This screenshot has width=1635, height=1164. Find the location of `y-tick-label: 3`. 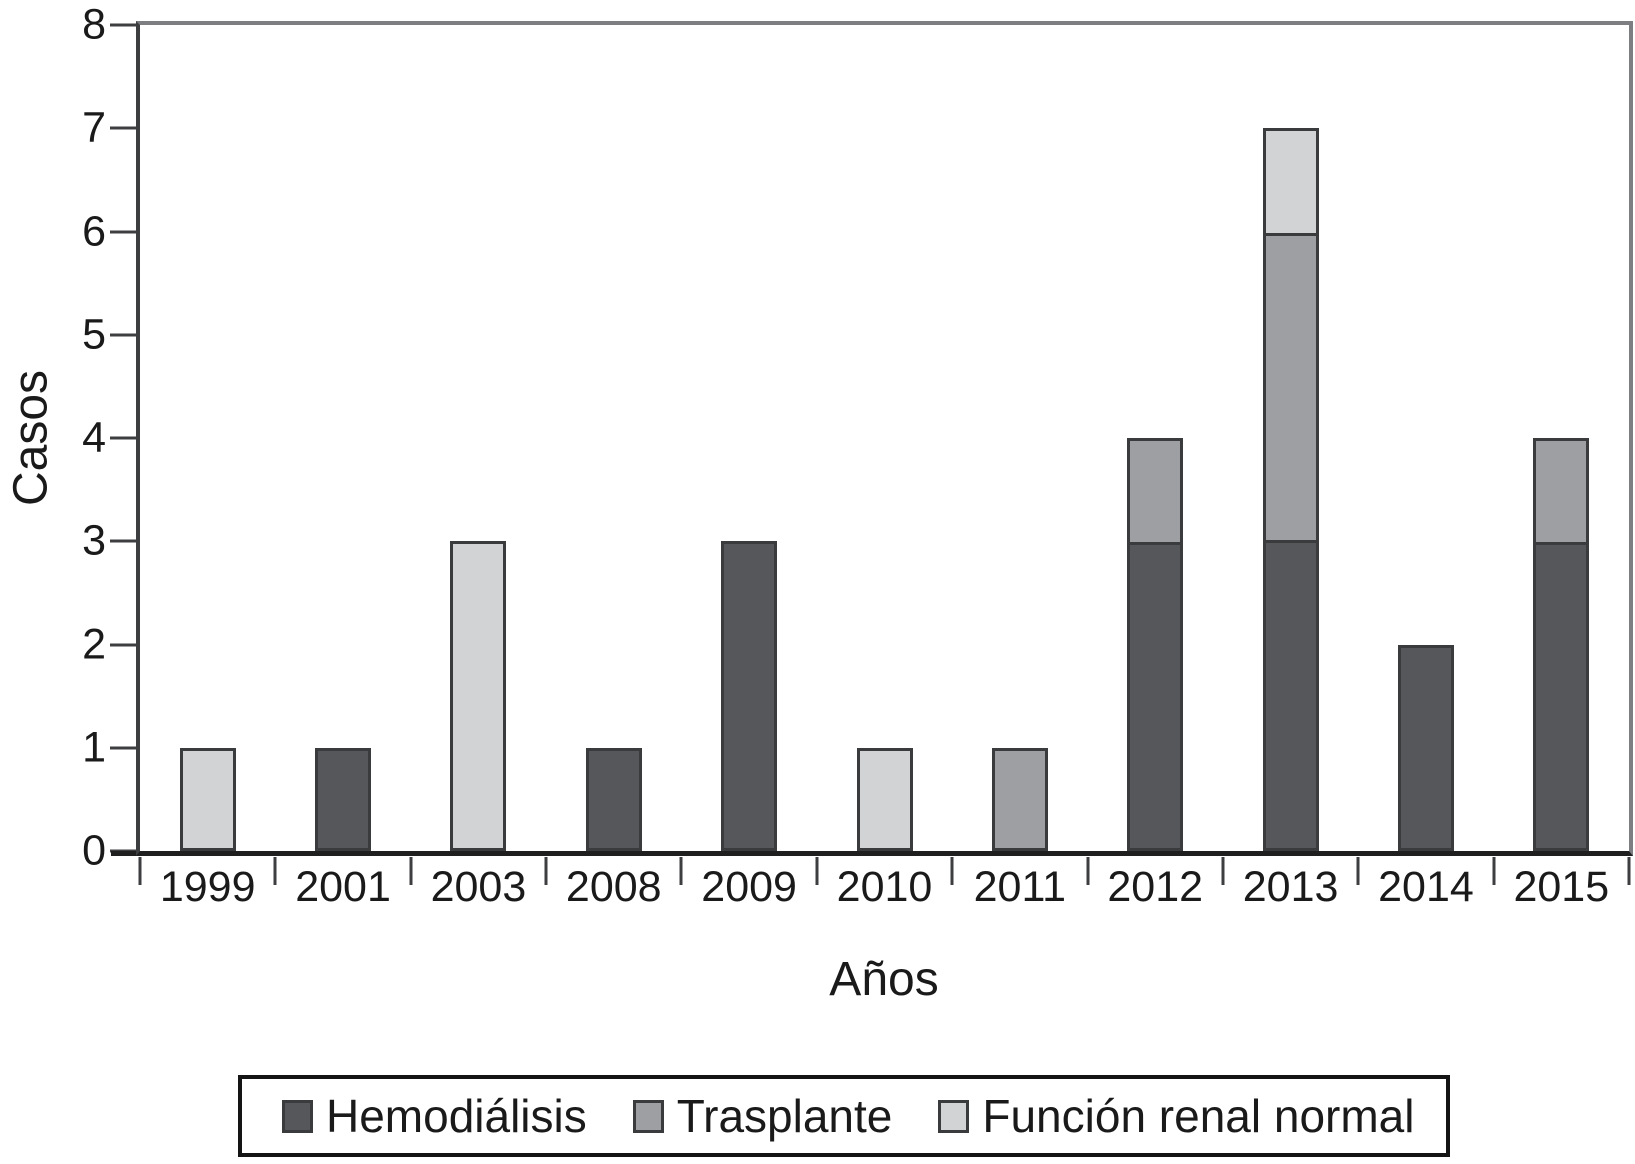

y-tick-label: 3 is located at coordinates (94, 540).